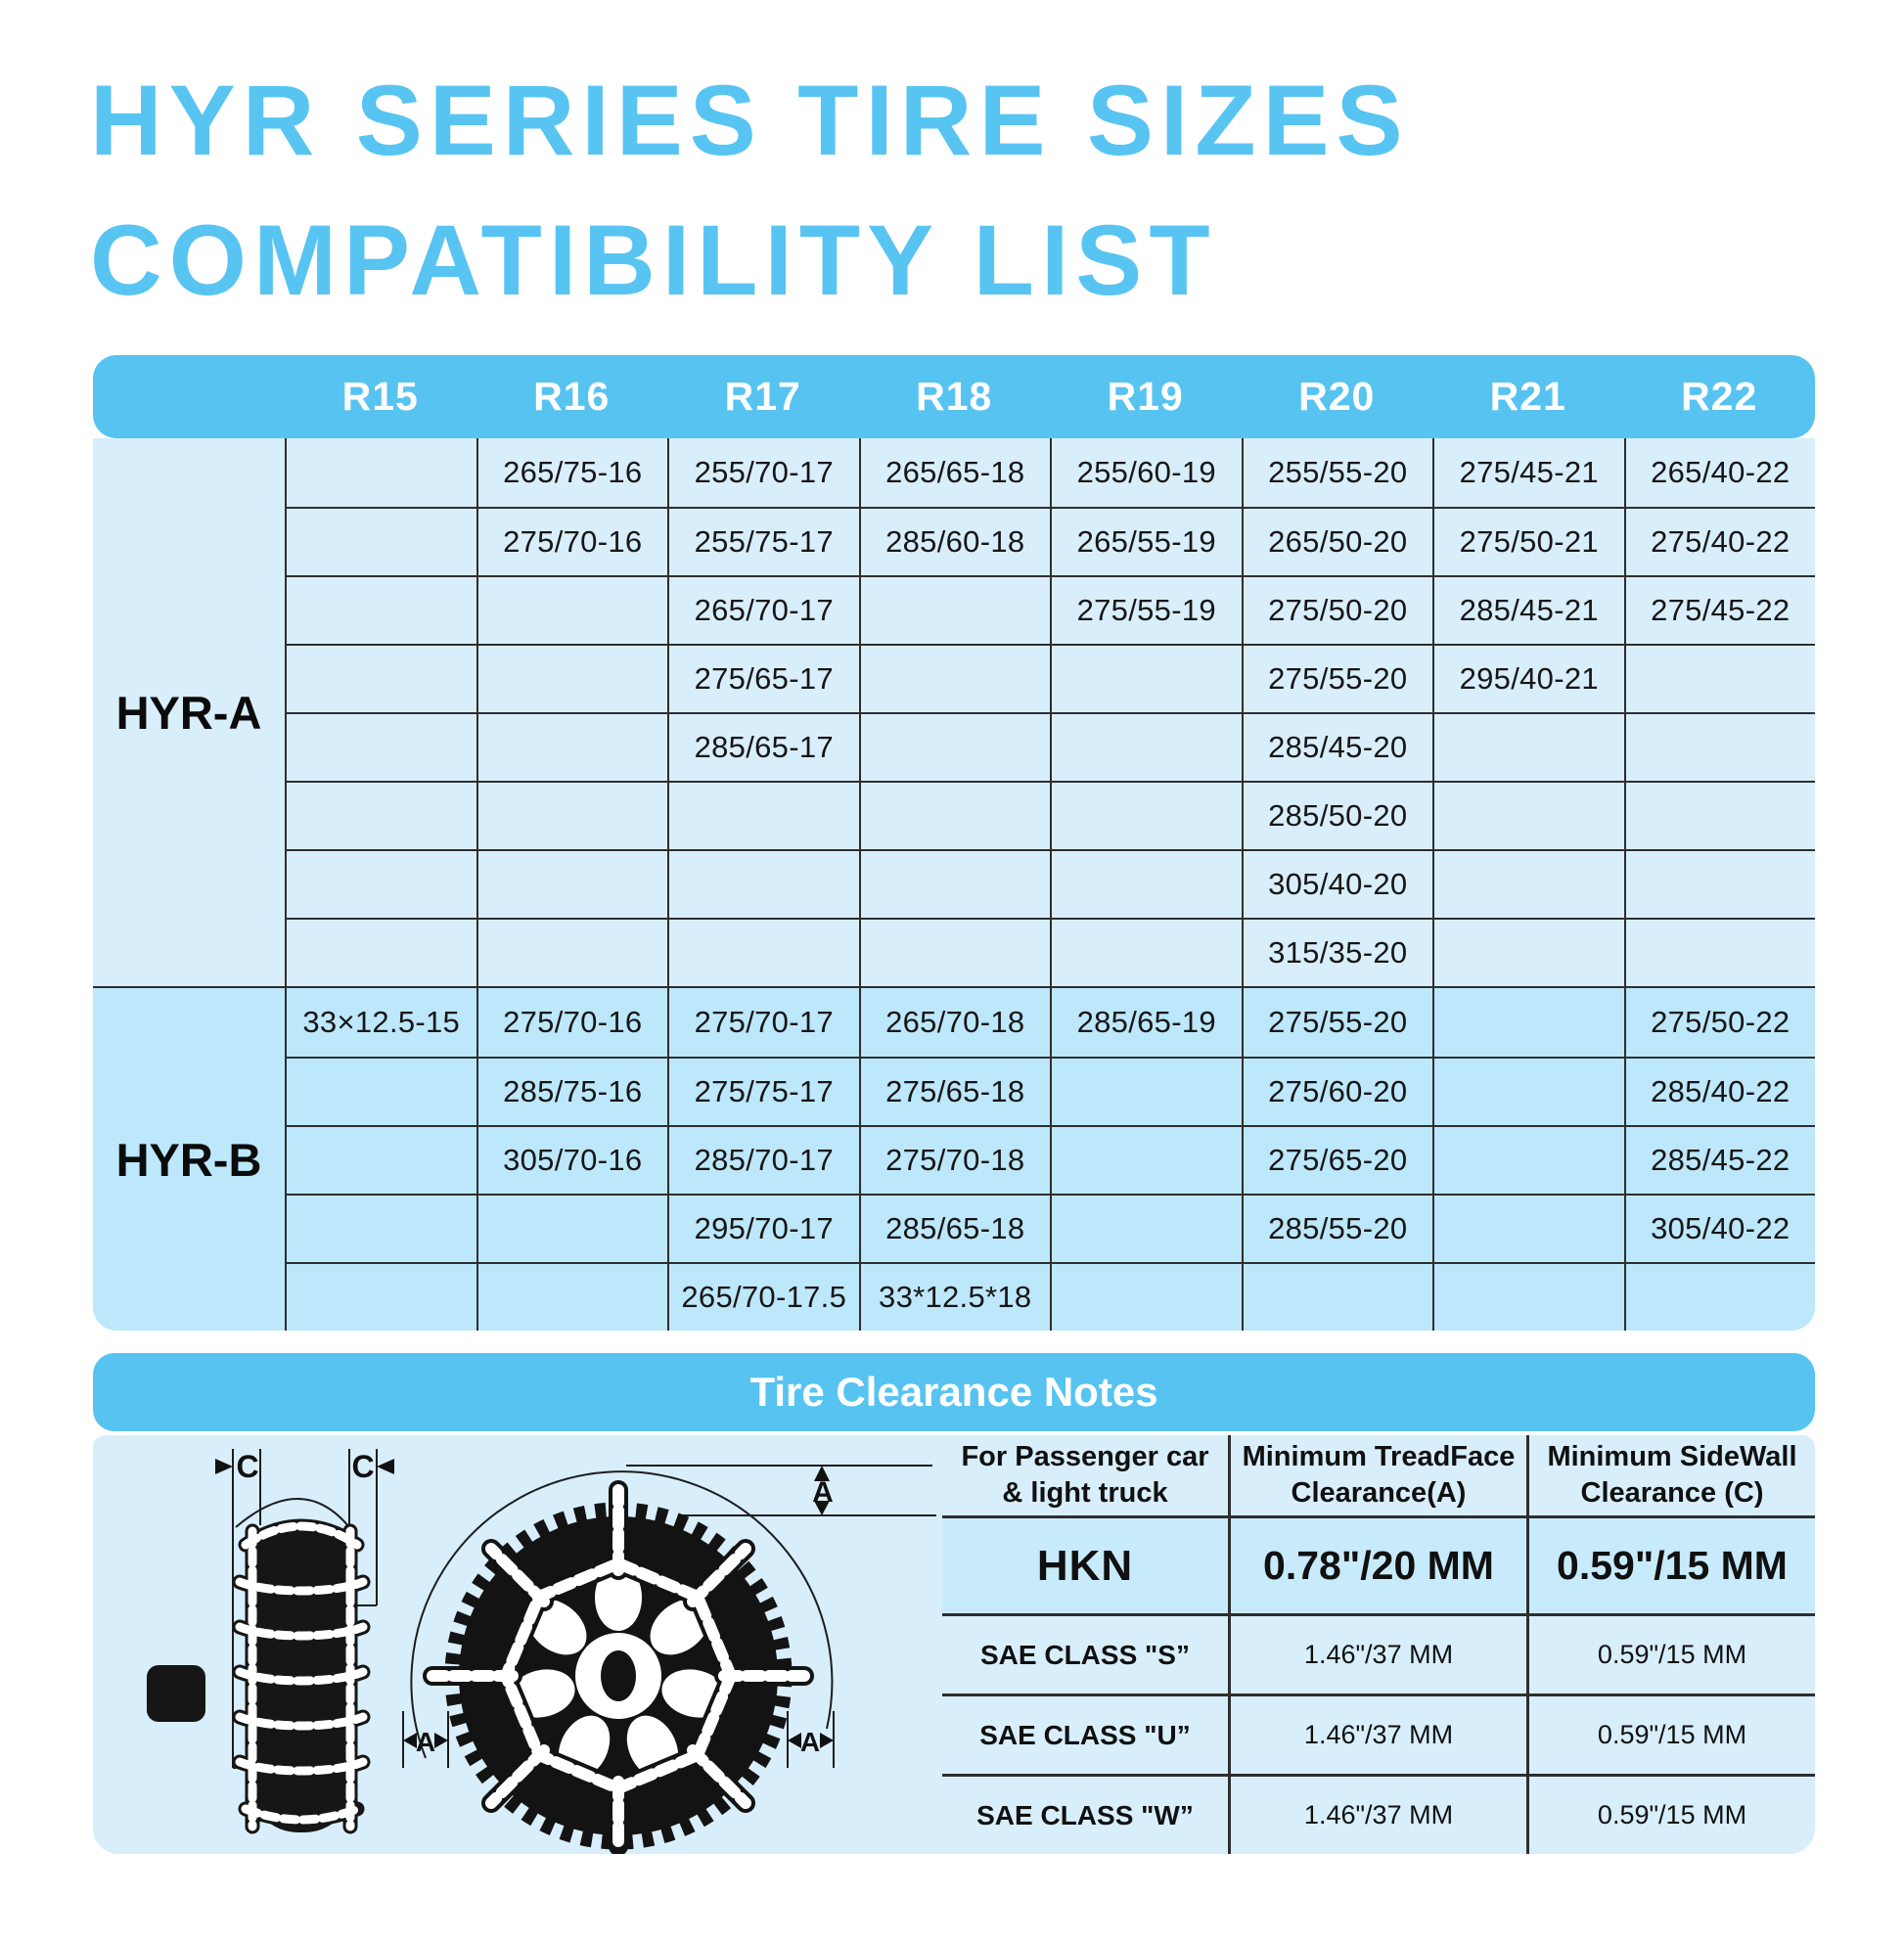  Describe the element at coordinates (763, 541) in the screenshot. I see `size-cell: 255/75-17` at that location.